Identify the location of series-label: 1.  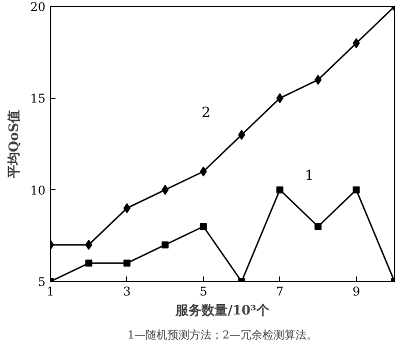
(309, 176).